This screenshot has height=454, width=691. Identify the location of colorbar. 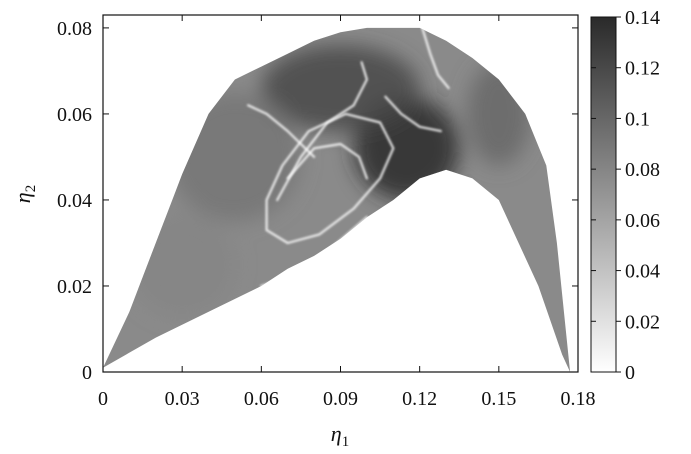
(603, 194).